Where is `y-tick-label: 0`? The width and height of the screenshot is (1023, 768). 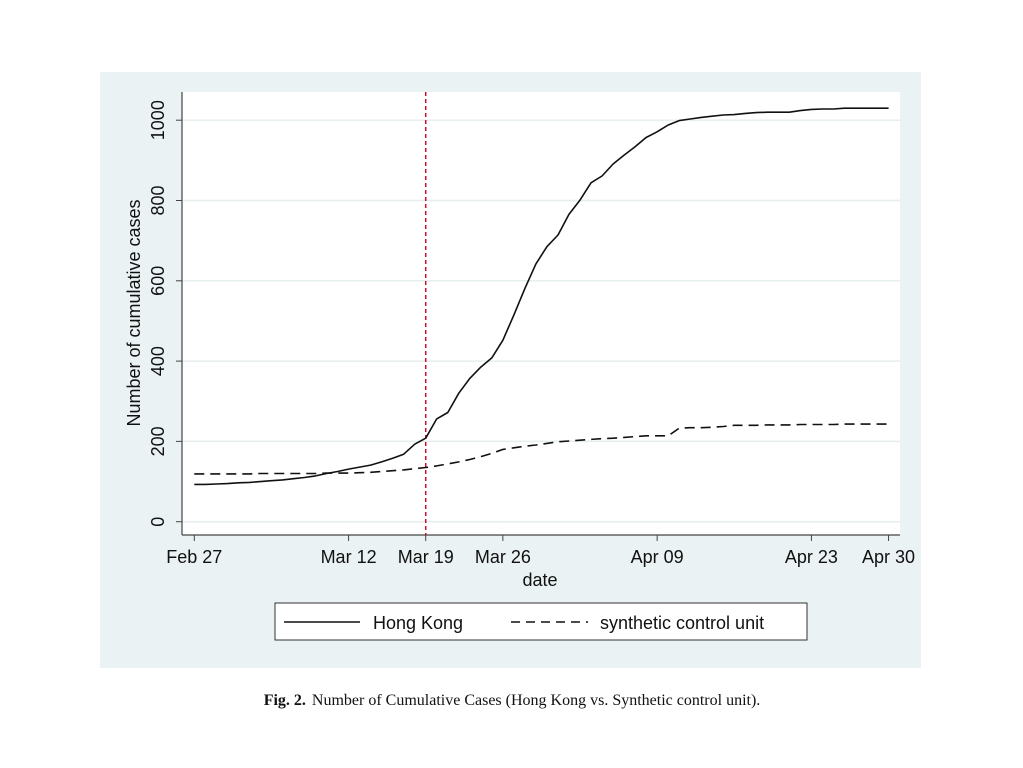
y-tick-label: 0 is located at coordinates (158, 522).